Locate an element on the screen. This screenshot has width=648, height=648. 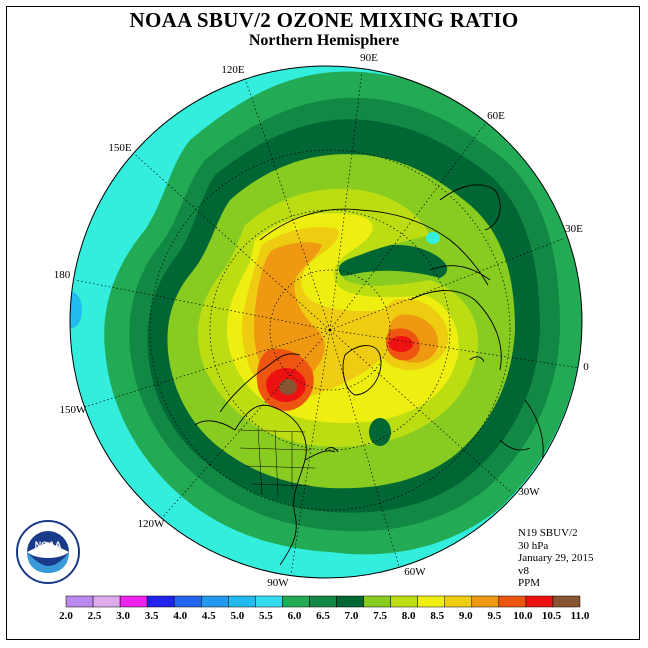
contour-5-0-patch is located at coordinates (76, 310).